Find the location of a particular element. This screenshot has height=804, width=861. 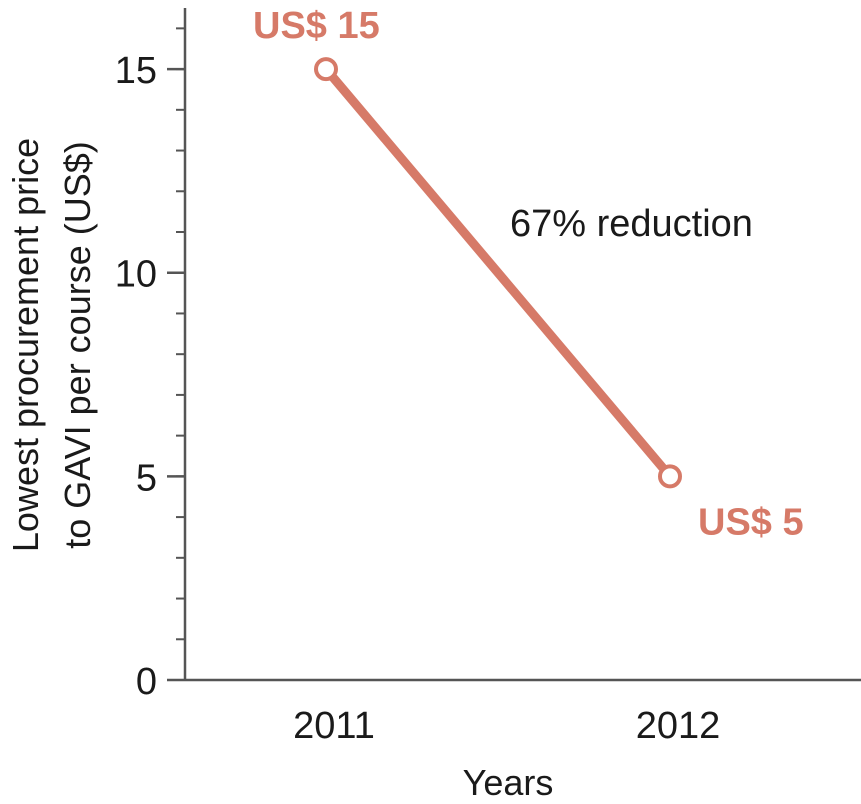

y-tick-label: 5 is located at coordinates (146, 478).